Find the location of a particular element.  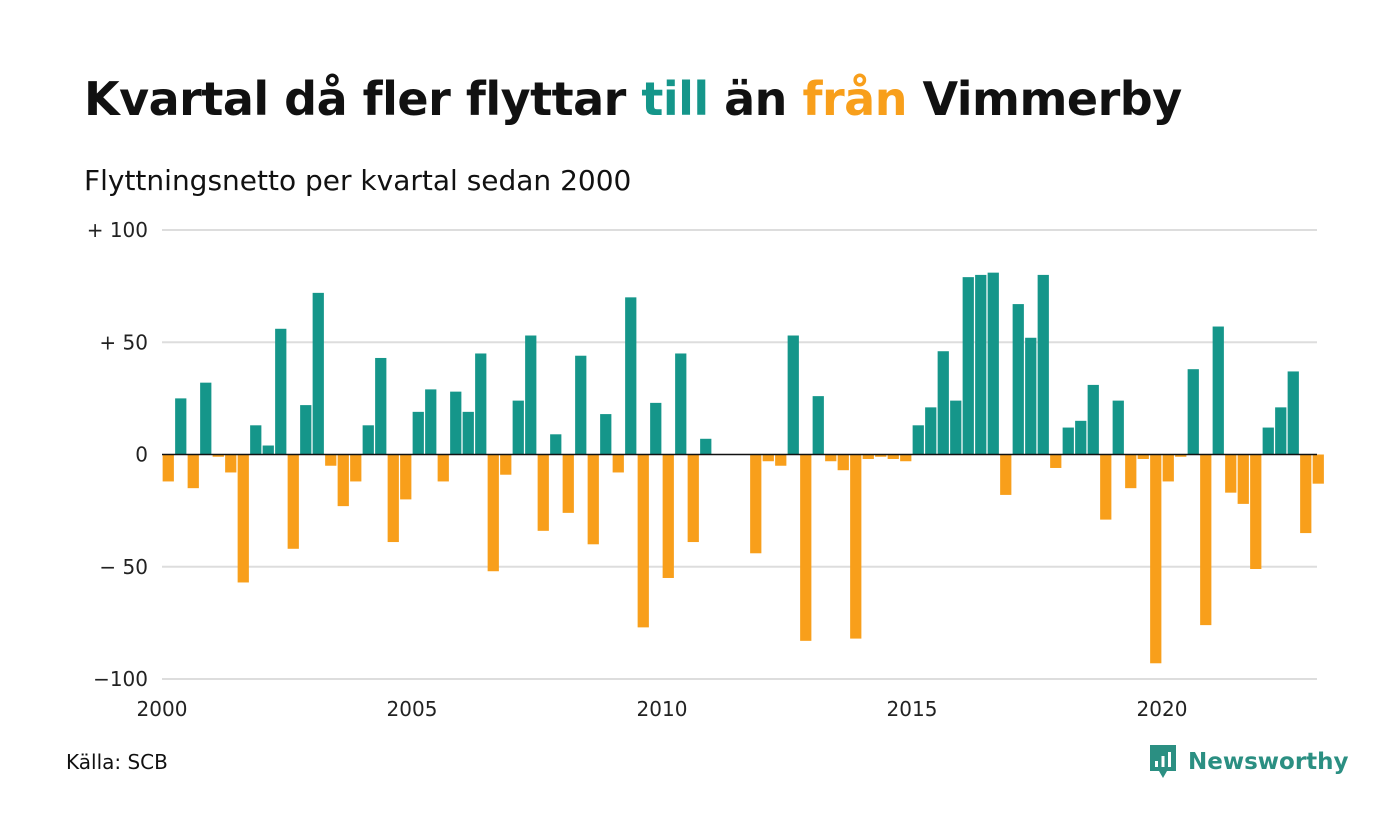

bar-2010-q2 is located at coordinates (681, 404).